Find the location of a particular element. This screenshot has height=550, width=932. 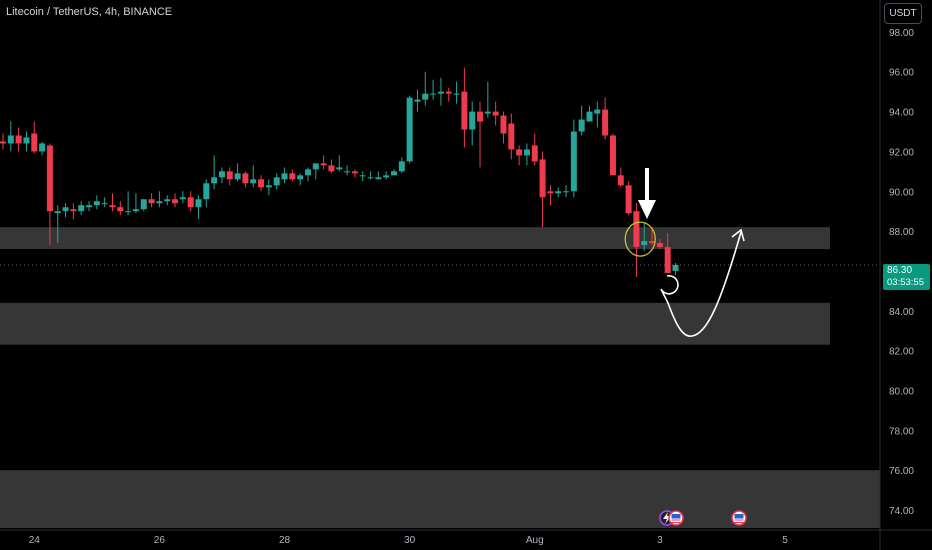

x-tick-label: 5 is located at coordinates (785, 540).